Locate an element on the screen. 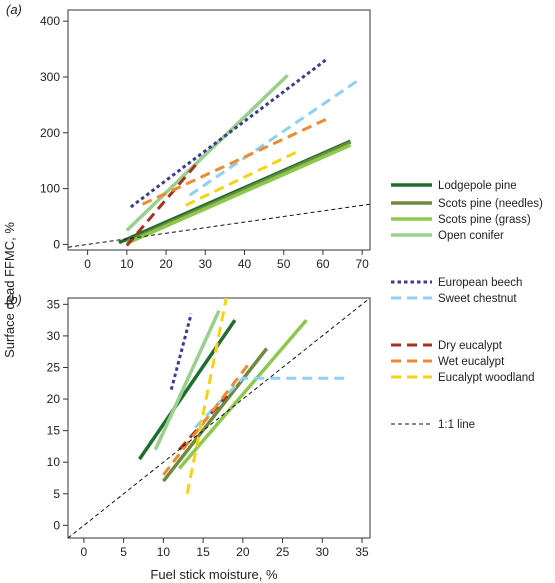 The image size is (555, 583). legend-item-scots-pine-grass: Scots pine (grass) is located at coordinates (461, 220).